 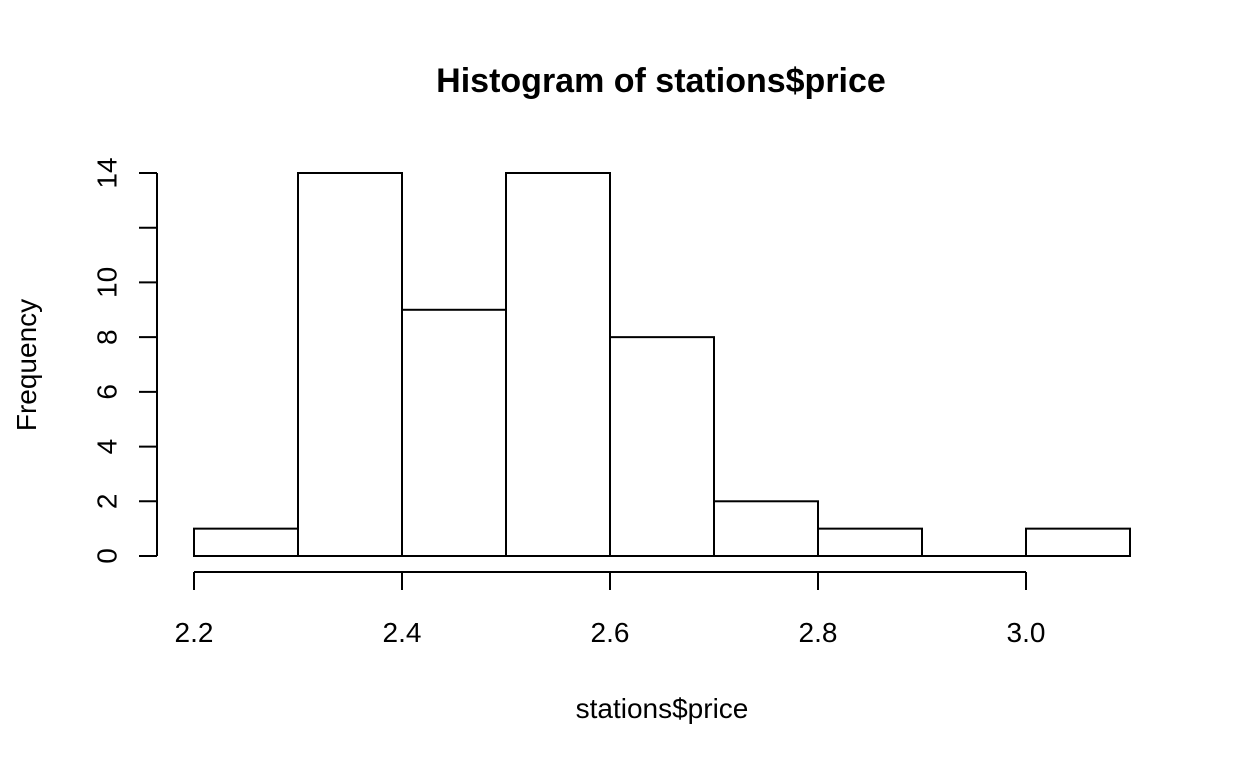 I want to click on x-tick-label-1: 2.4, so click(x=402, y=632).